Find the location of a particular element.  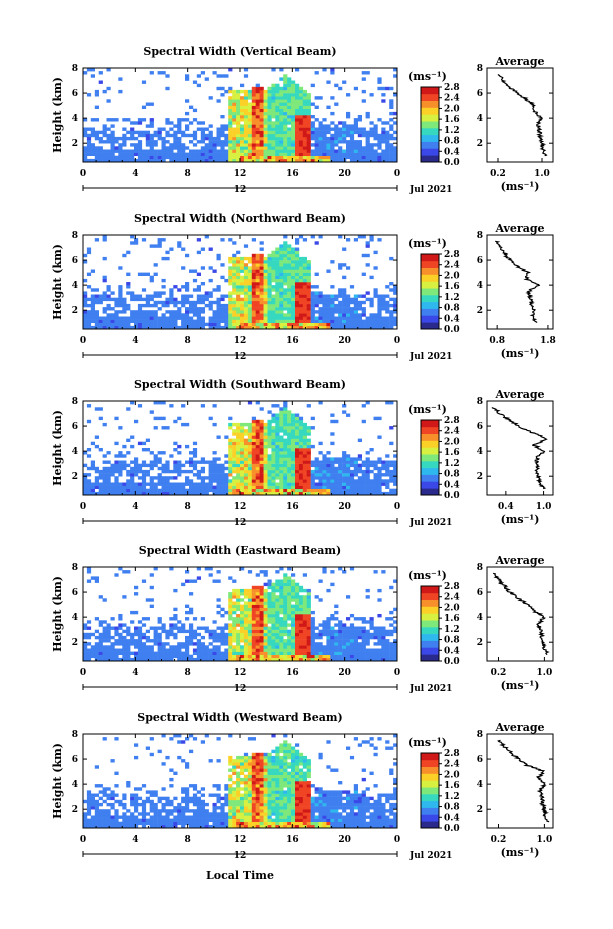

heatmap-cells is located at coordinates (240, 115).